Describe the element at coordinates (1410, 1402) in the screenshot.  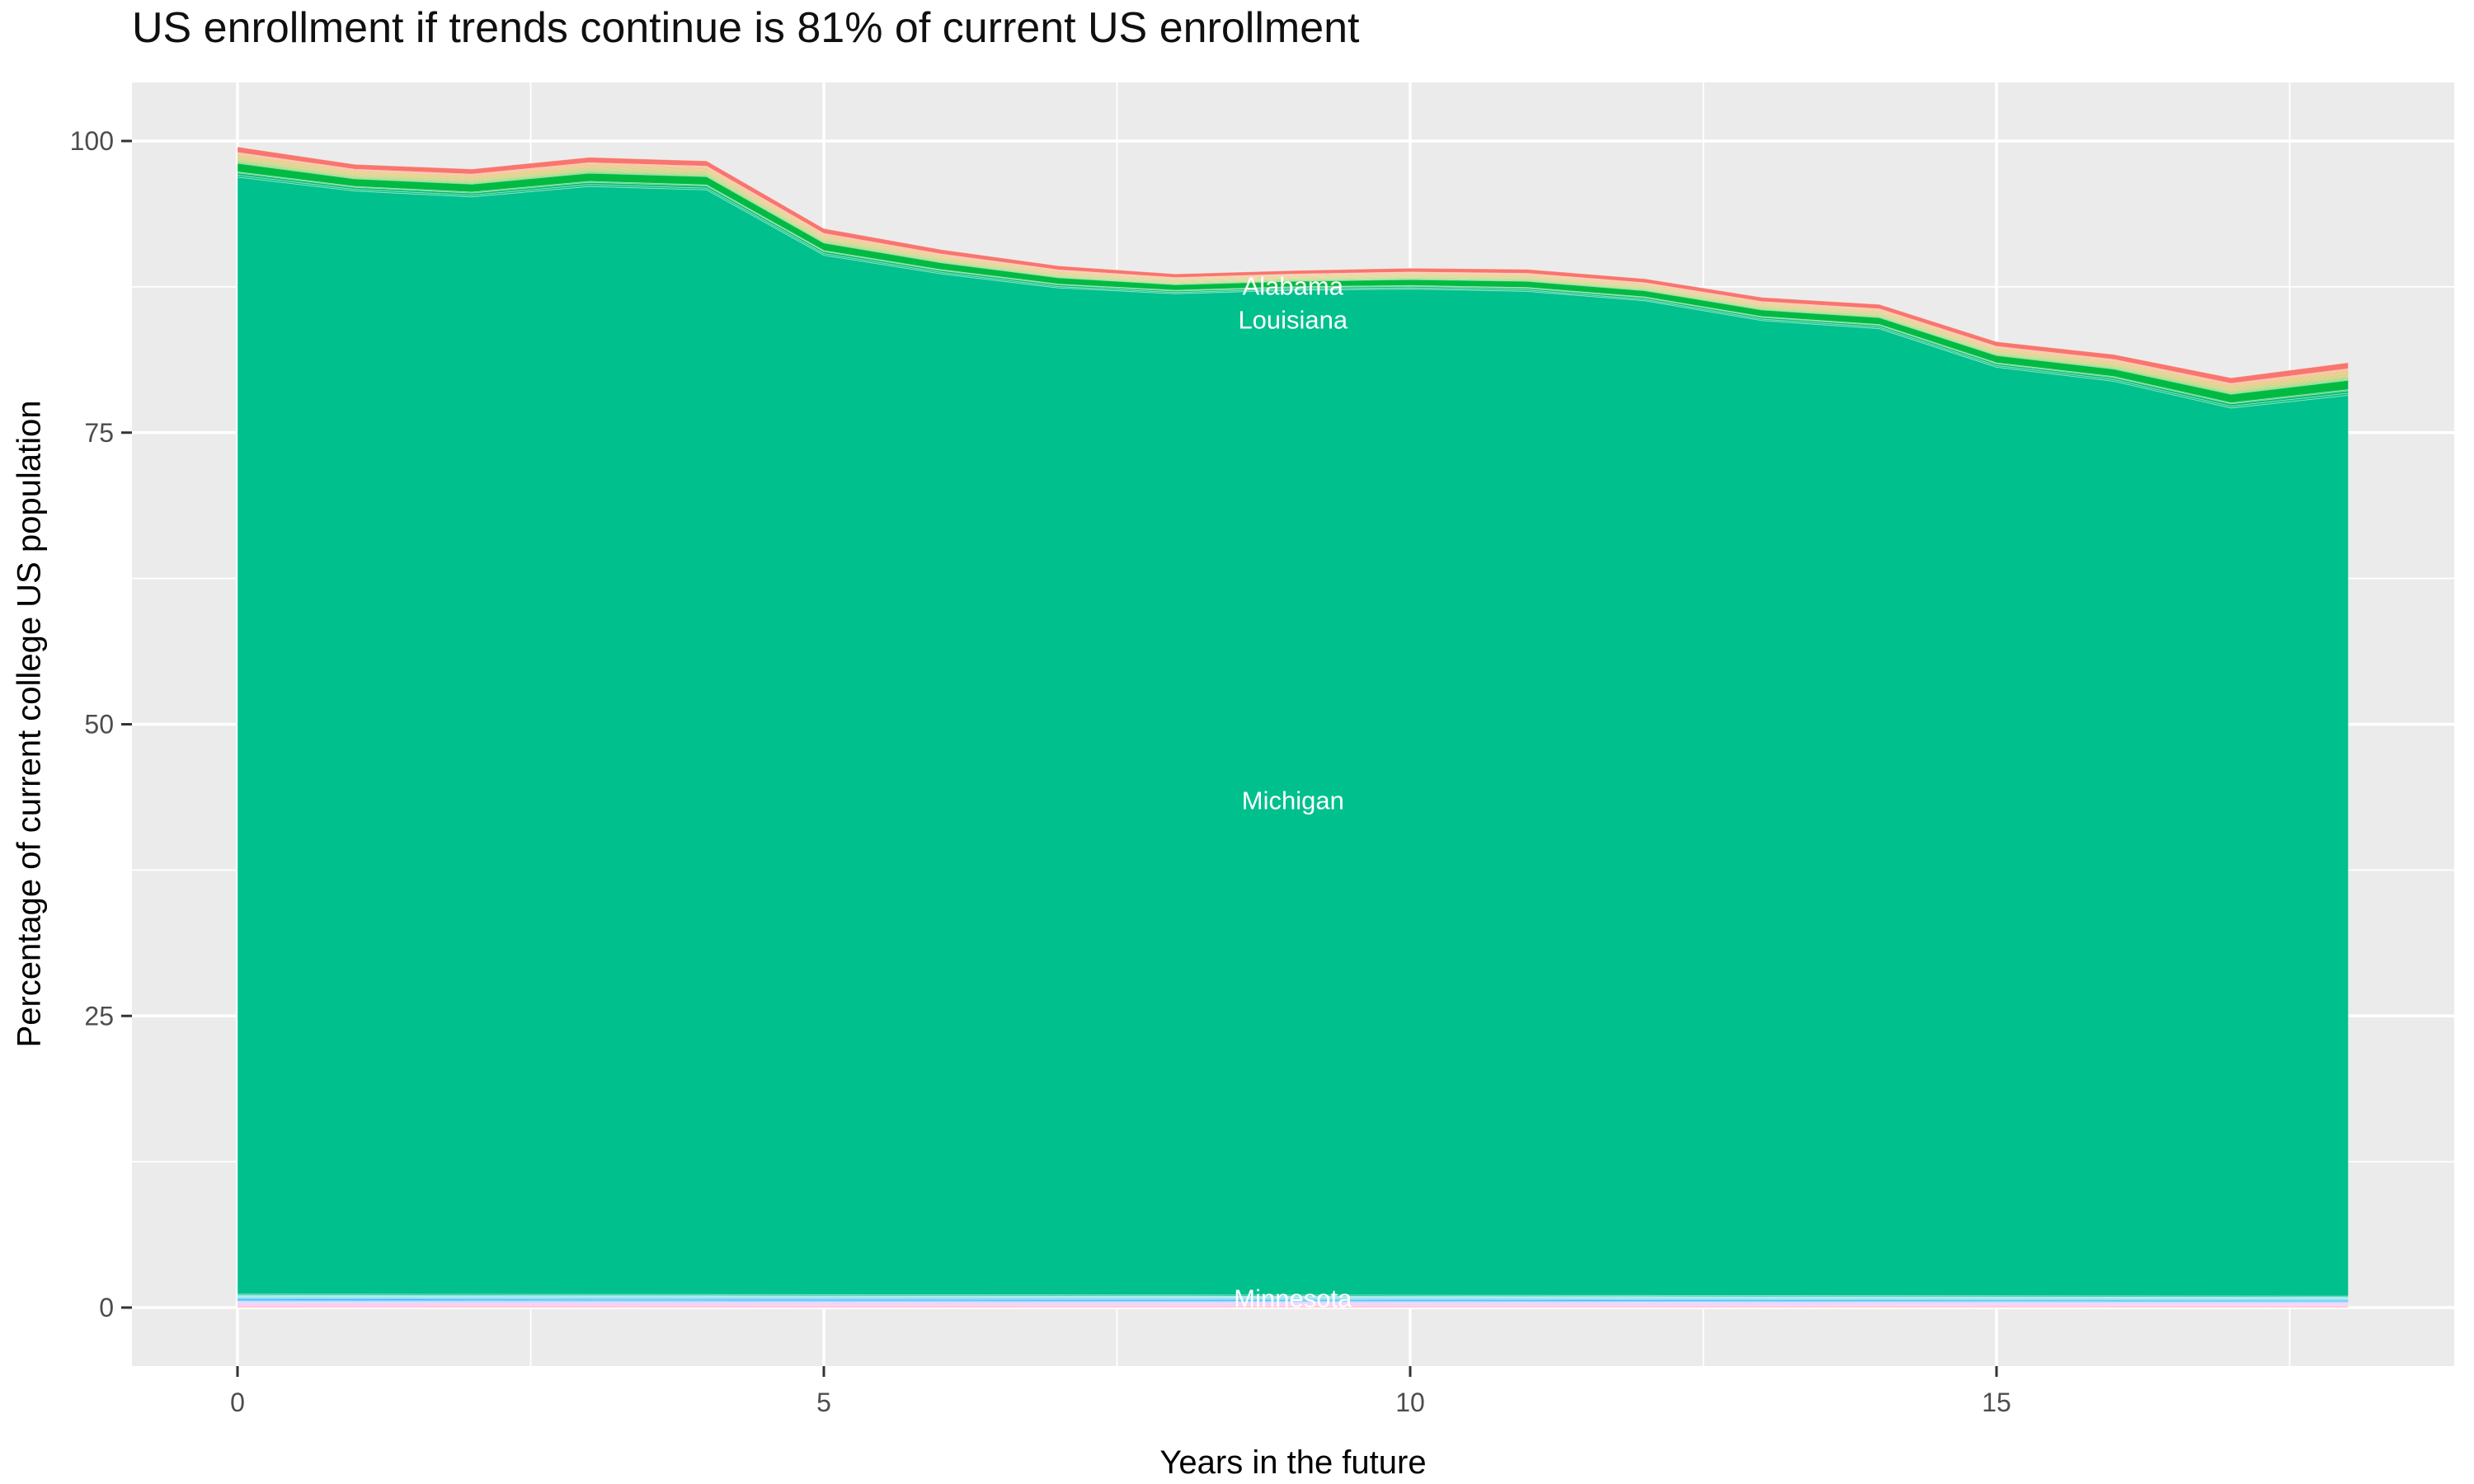
I see `x-tick-label: 10` at that location.